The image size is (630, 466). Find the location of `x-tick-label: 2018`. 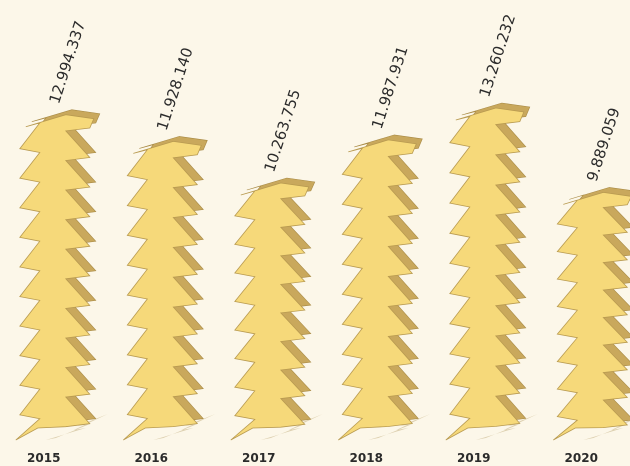

x-tick-label: 2018 is located at coordinates (366, 458).